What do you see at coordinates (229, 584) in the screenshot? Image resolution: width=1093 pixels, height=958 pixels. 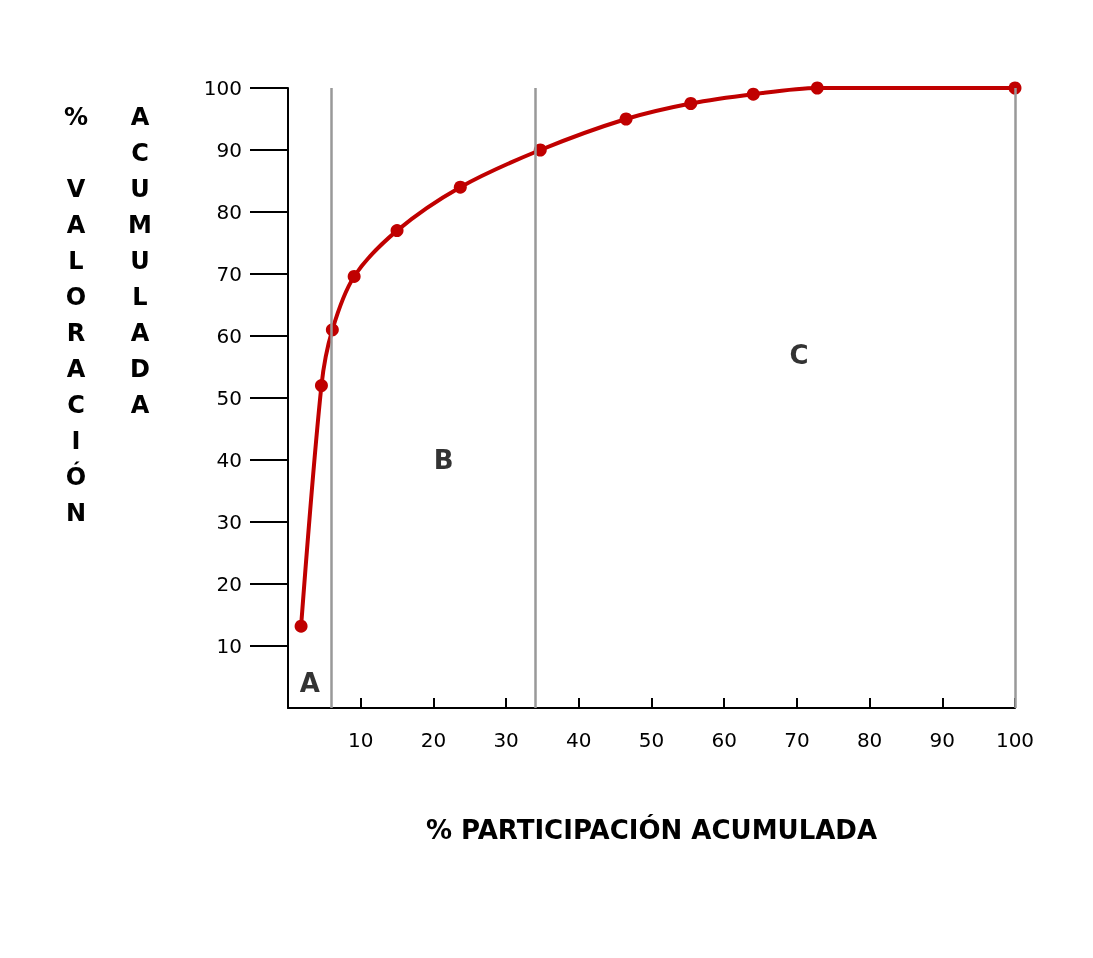 I see `y-tick-label: 20` at bounding box center [229, 584].